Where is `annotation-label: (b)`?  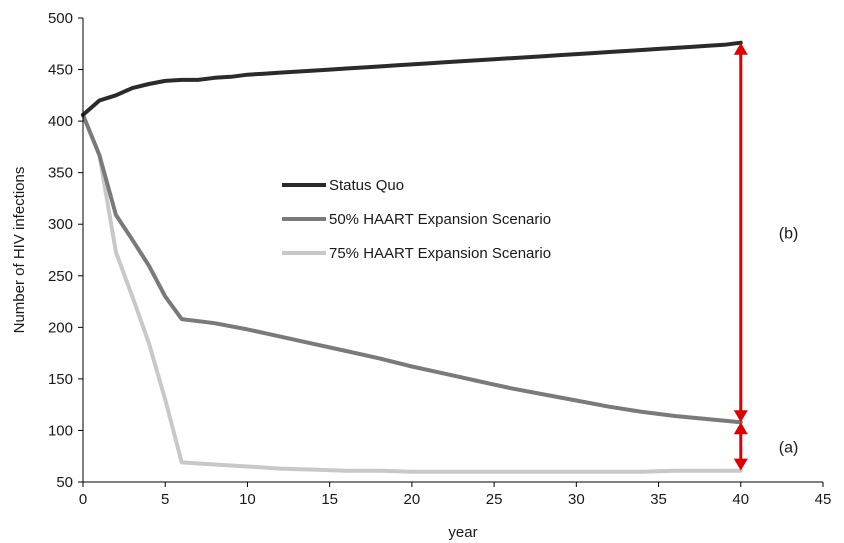 annotation-label: (b) is located at coordinates (789, 233).